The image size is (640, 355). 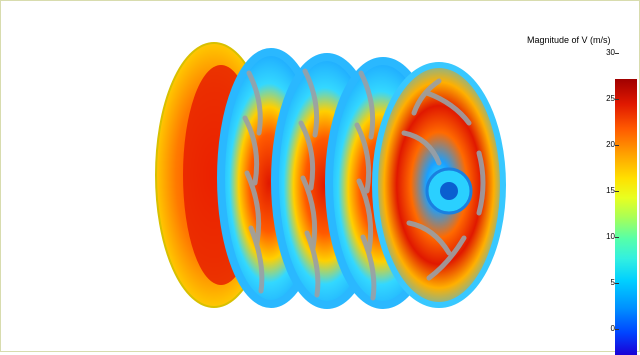 What do you see at coordinates (612, 328) in the screenshot?
I see `legend-tick-0: 0` at bounding box center [612, 328].